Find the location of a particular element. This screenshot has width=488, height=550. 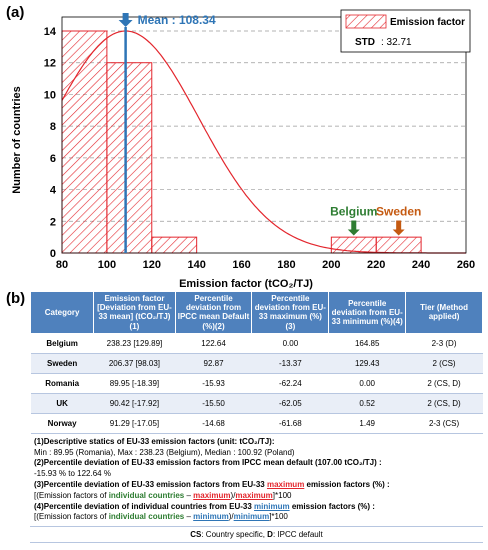

y-tick-label: 12 is located at coordinates (50, 64).